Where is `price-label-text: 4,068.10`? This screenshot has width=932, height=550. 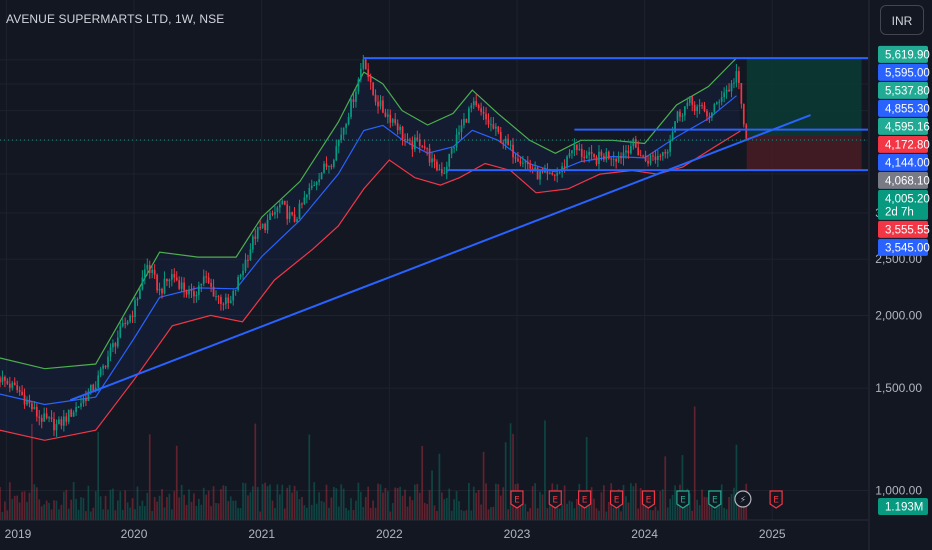
price-label-text: 4,068.10 is located at coordinates (907, 181).